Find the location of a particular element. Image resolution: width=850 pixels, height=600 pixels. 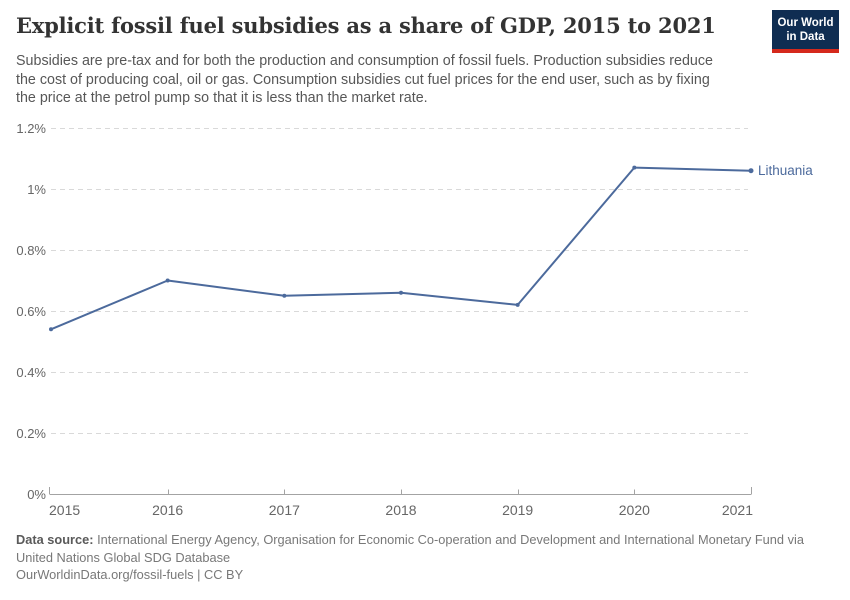

x-tick-label: 2015 is located at coordinates (64, 510).